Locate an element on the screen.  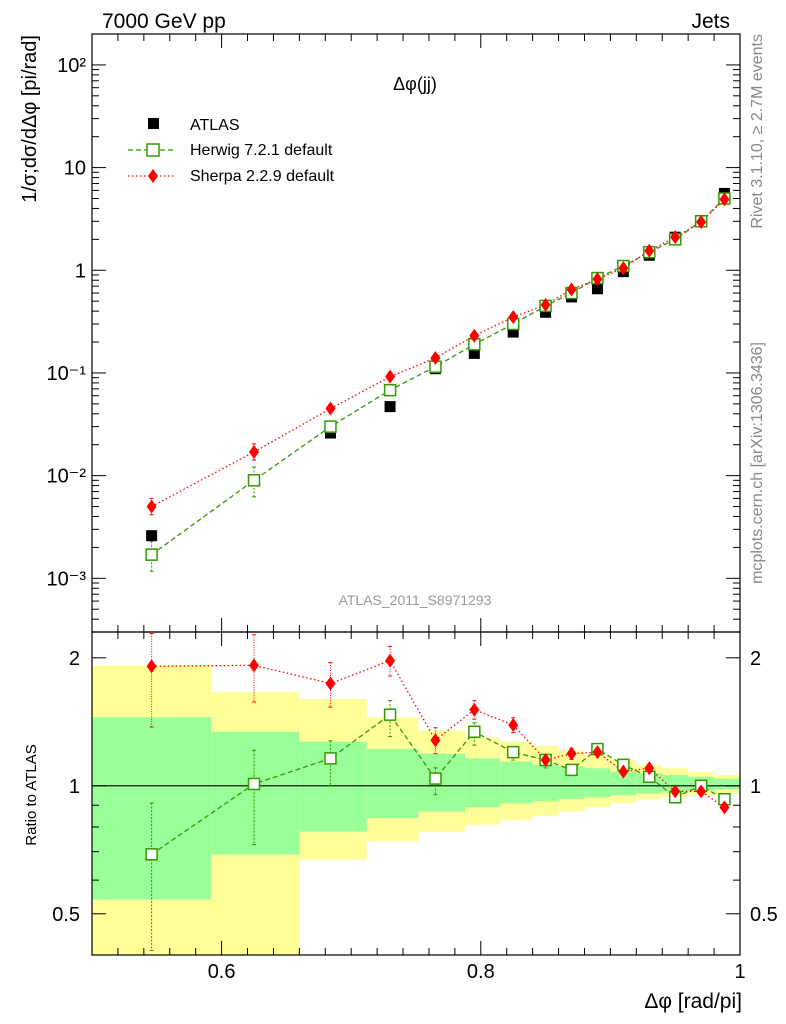
ratio-y-tick-label: 0.5 is located at coordinates (66, 915).